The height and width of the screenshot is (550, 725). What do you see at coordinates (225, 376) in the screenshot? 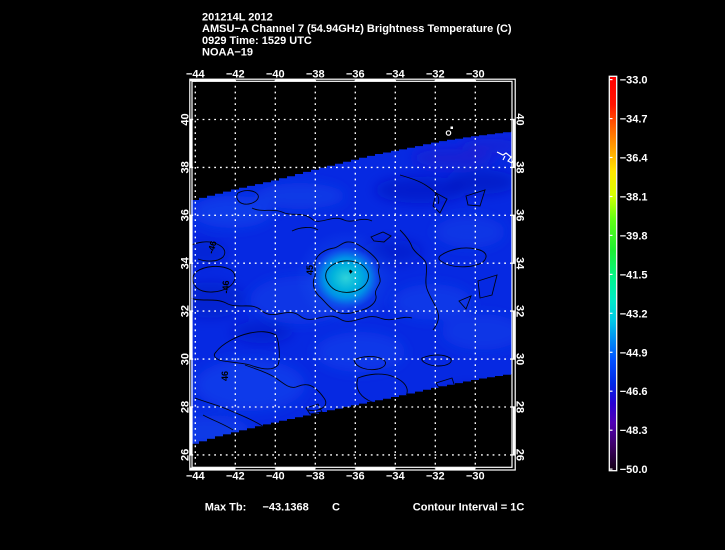
I see `svg-text: 46` at bounding box center [225, 376].